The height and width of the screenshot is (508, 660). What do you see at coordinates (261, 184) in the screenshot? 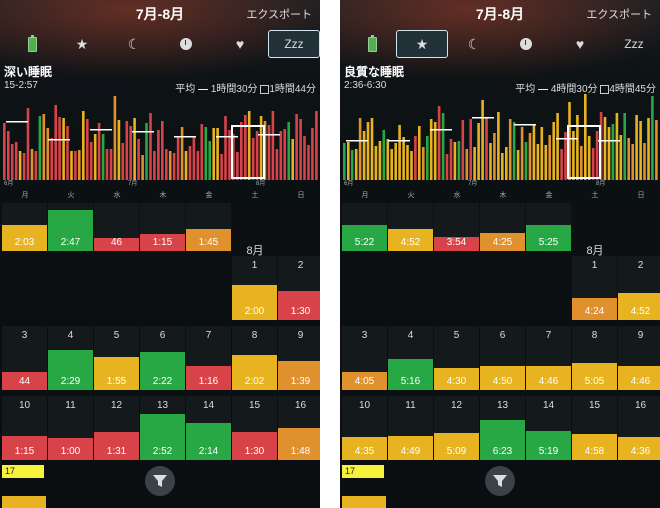
I see `month-tick: 8月` at bounding box center [261, 184].